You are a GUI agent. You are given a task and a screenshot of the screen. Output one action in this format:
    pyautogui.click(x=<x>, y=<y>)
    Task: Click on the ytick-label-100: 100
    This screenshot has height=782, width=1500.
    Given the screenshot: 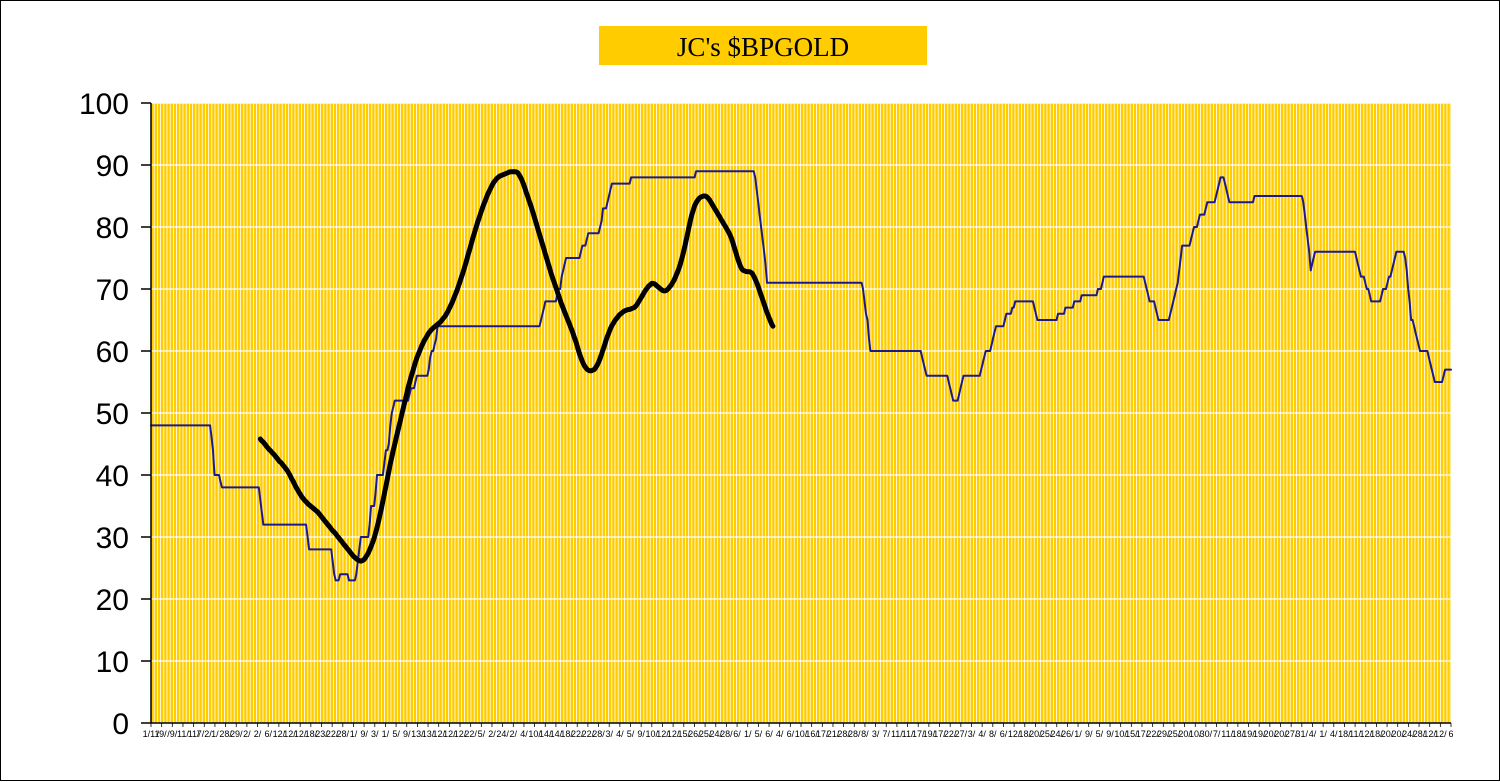 What is the action you would take?
    pyautogui.click(x=104, y=104)
    